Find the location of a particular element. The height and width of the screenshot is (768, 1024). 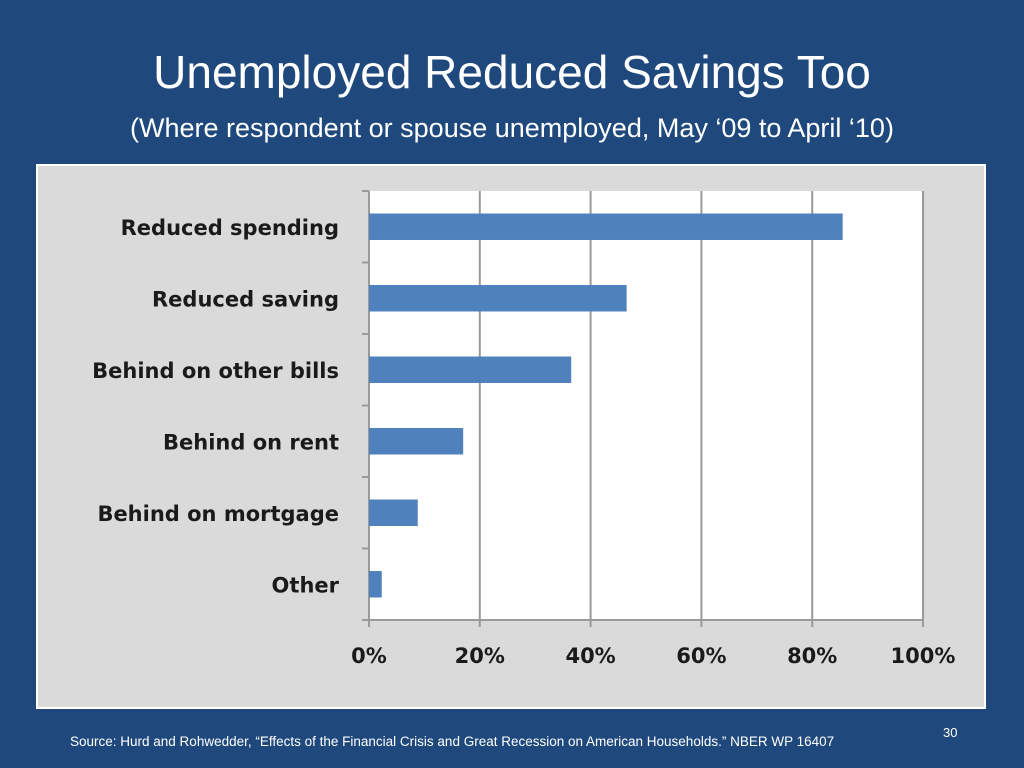

page-number: 30 is located at coordinates (950, 732).